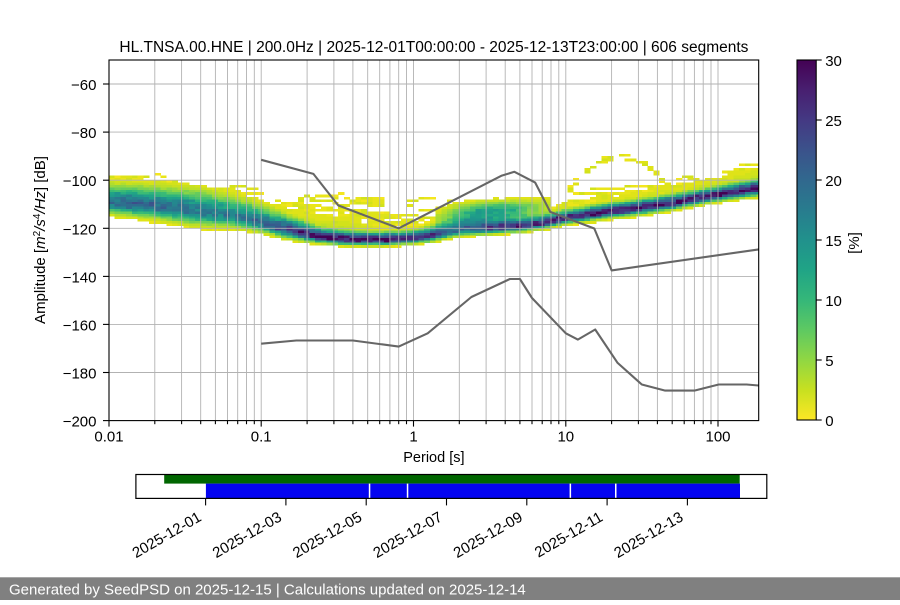 The height and width of the screenshot is (605, 900). Describe the element at coordinates (433, 458) in the screenshot. I see `svg-text: Period [s]` at that location.